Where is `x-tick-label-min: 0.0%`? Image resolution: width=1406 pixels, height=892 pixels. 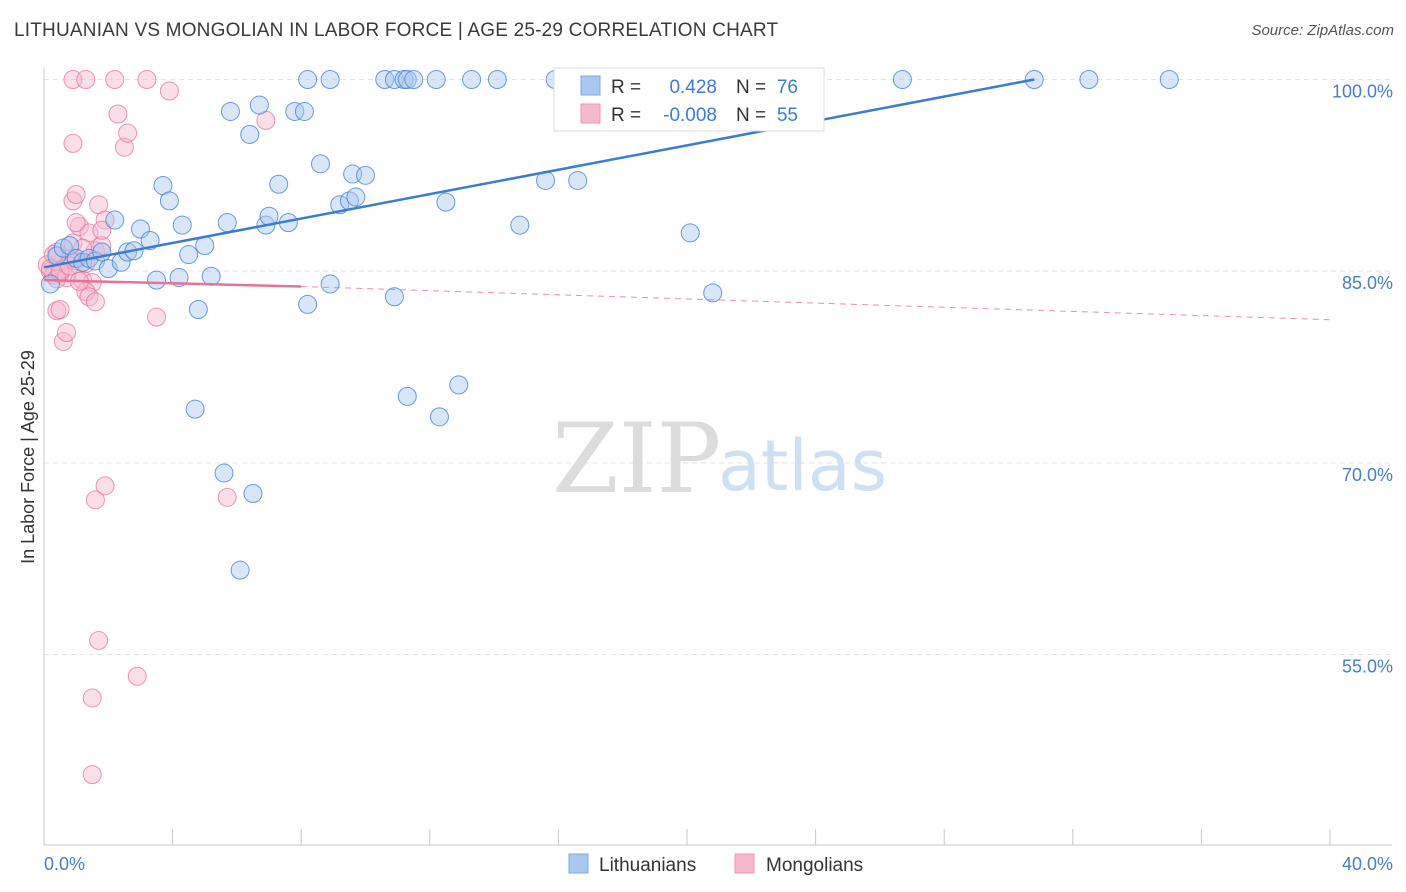 x-tick-label-min: 0.0% is located at coordinates (64, 864).